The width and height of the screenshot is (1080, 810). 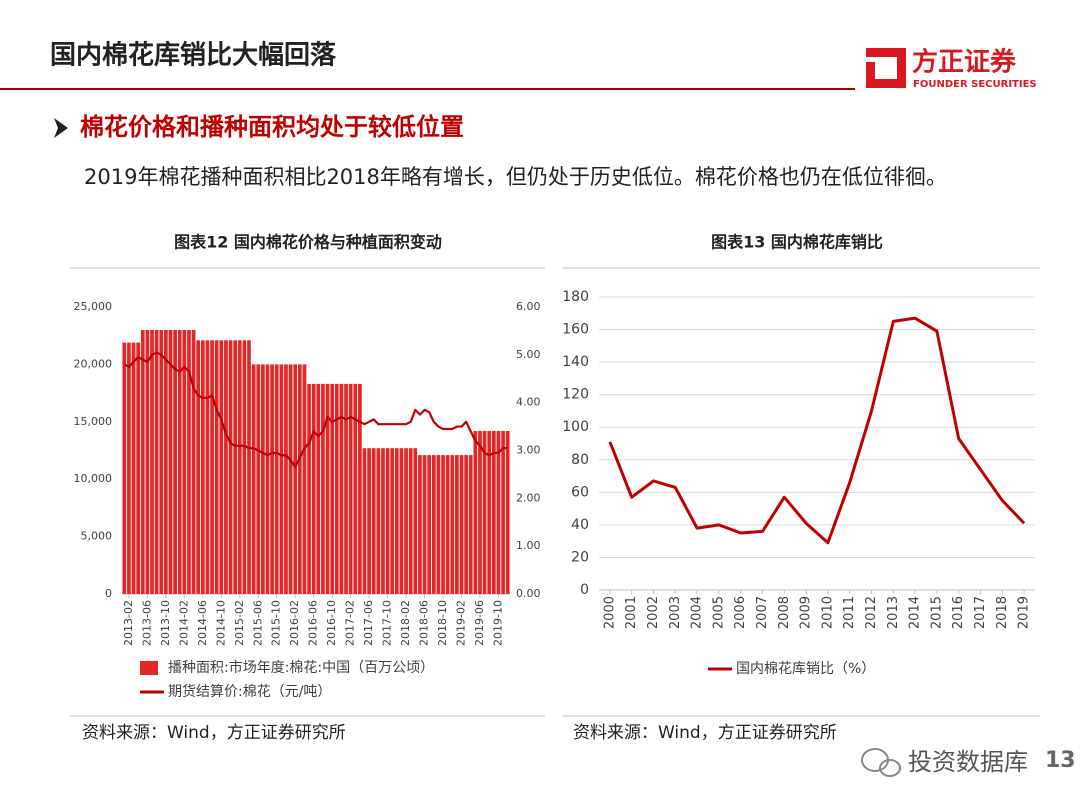 I want to click on y-tick-label: 20,000, so click(x=93, y=363).